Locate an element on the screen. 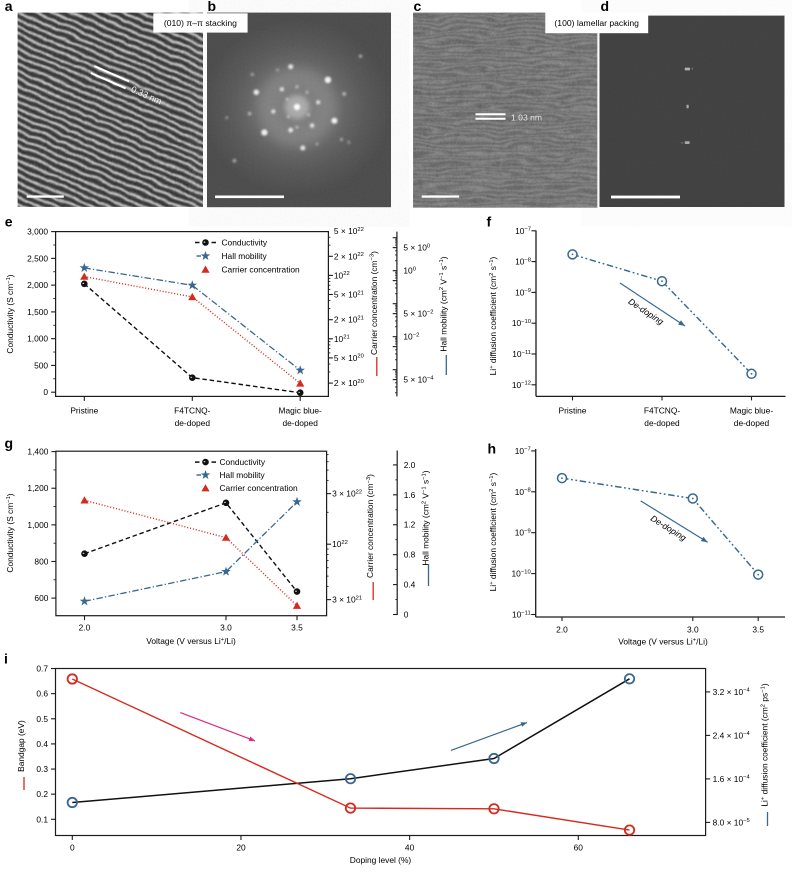 The image size is (792, 872). svg-text: 100​ is located at coordinates (409, 271).